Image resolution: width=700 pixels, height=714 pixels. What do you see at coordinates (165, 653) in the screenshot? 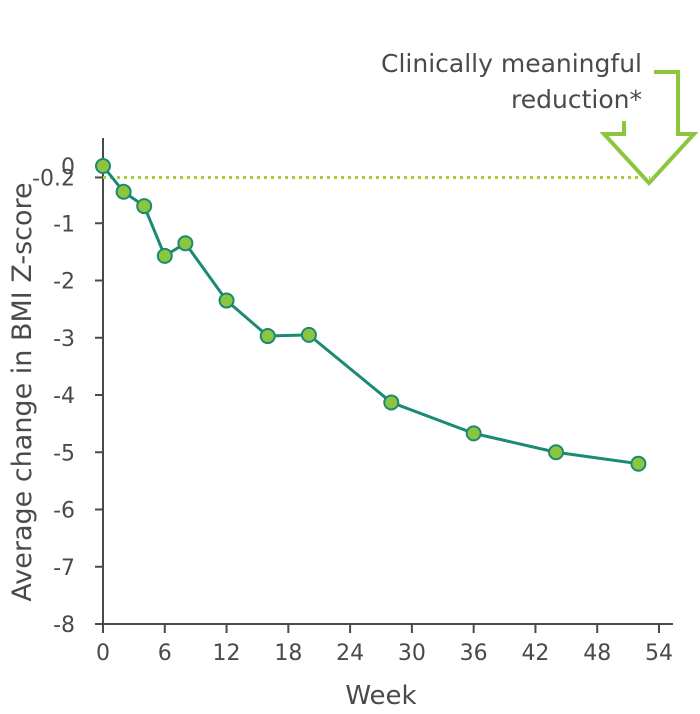
I see `x-tick-label: 6` at bounding box center [165, 653].